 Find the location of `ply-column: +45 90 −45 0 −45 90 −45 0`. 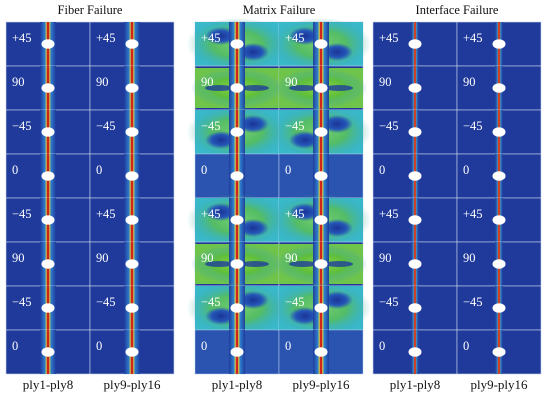

ply-column: +45 90 −45 0 −45 90 −45 0 is located at coordinates (48, 198).